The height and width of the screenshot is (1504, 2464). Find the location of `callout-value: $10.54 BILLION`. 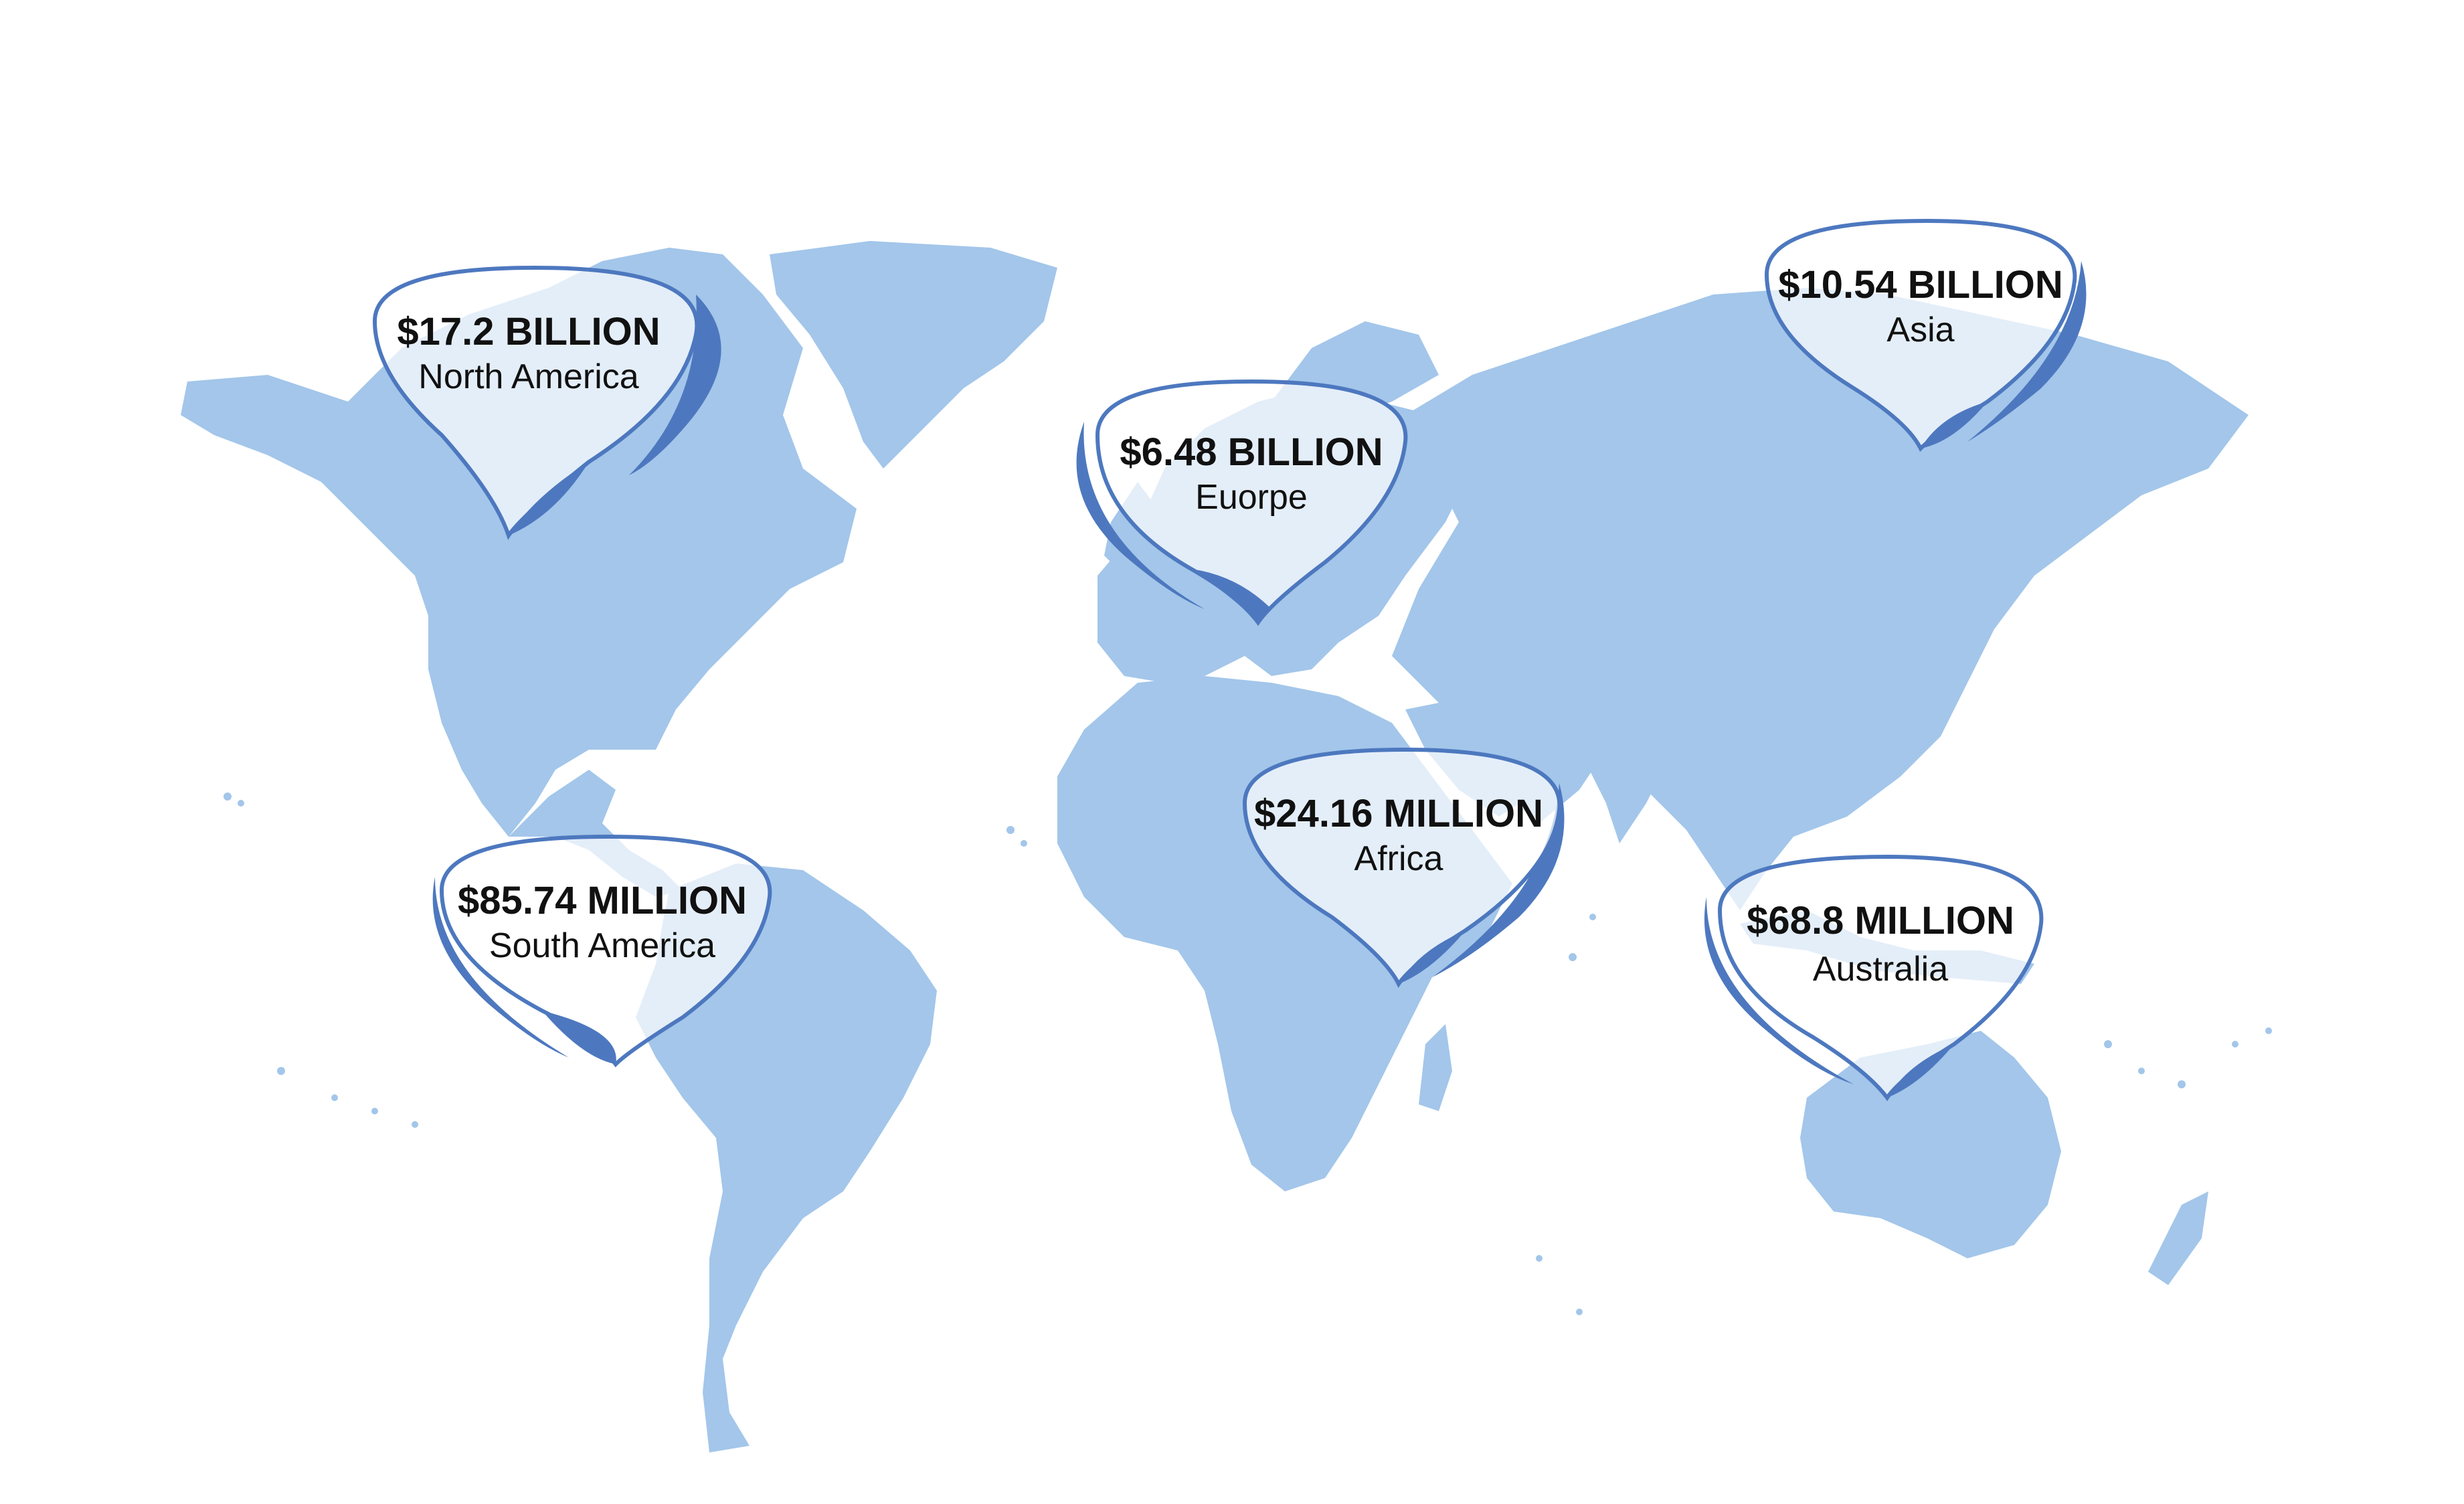

callout-value: $10.54 BILLION is located at coordinates (1920, 285).